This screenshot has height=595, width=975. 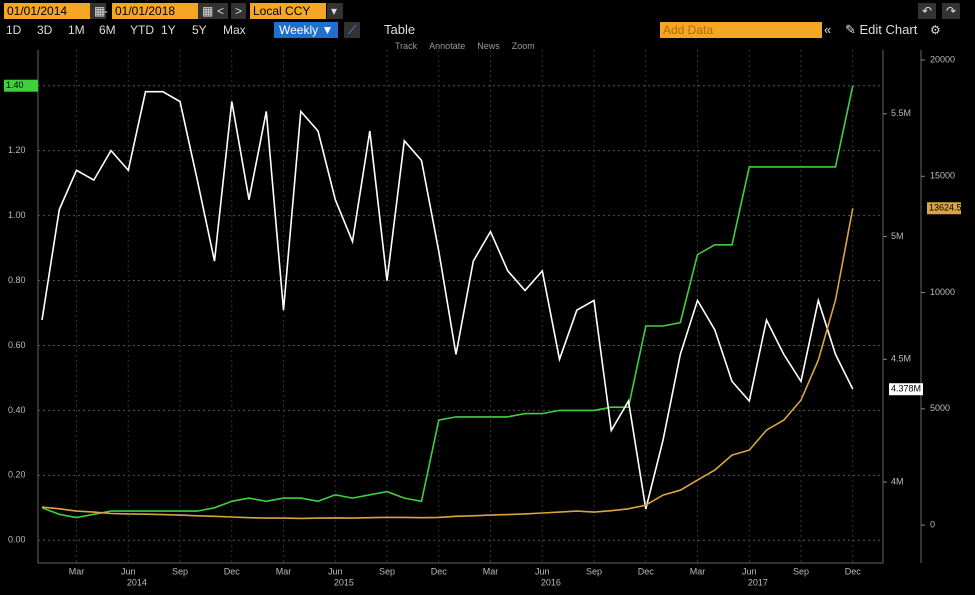 What do you see at coordinates (156, 11) in the screenshot?
I see `end-date: 01/01/2018` at bounding box center [156, 11].